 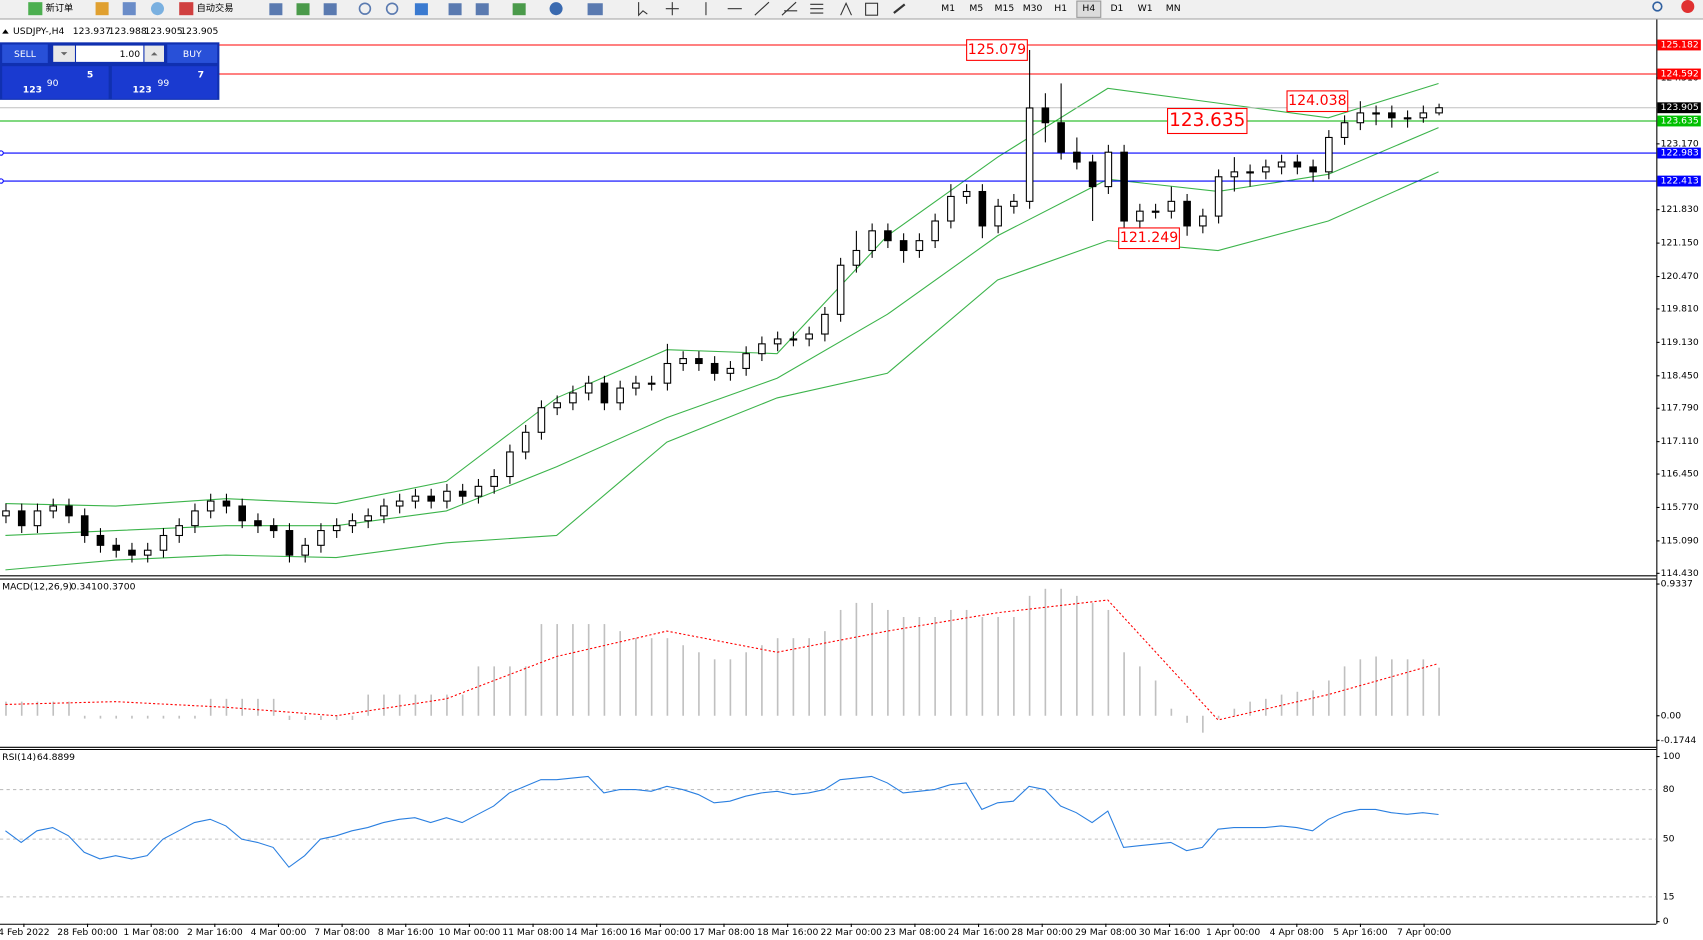 I want to click on x-tick-label: 4 Mar 00:00, so click(x=279, y=932).